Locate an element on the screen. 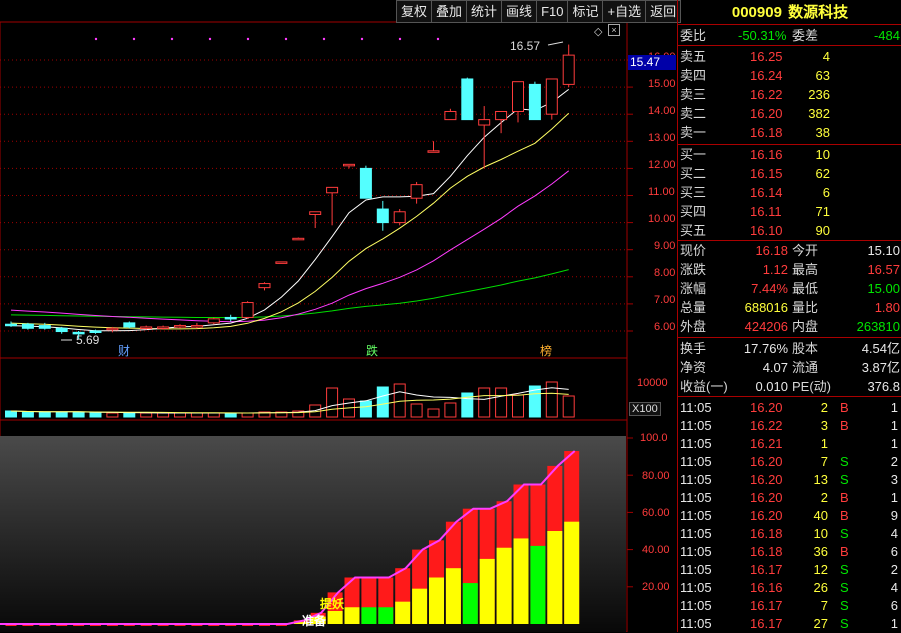  statistics-button: 统计 is located at coordinates (485, 11).